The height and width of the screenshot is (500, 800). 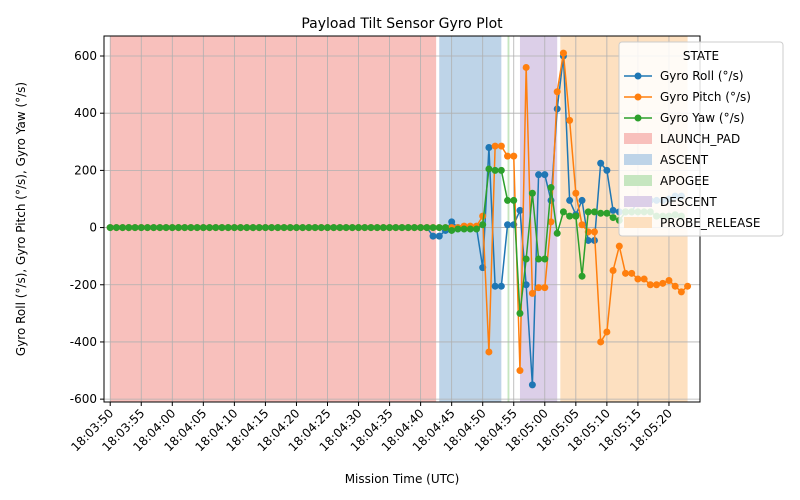 I want to click on state-band-apogee, so click(x=508, y=219).